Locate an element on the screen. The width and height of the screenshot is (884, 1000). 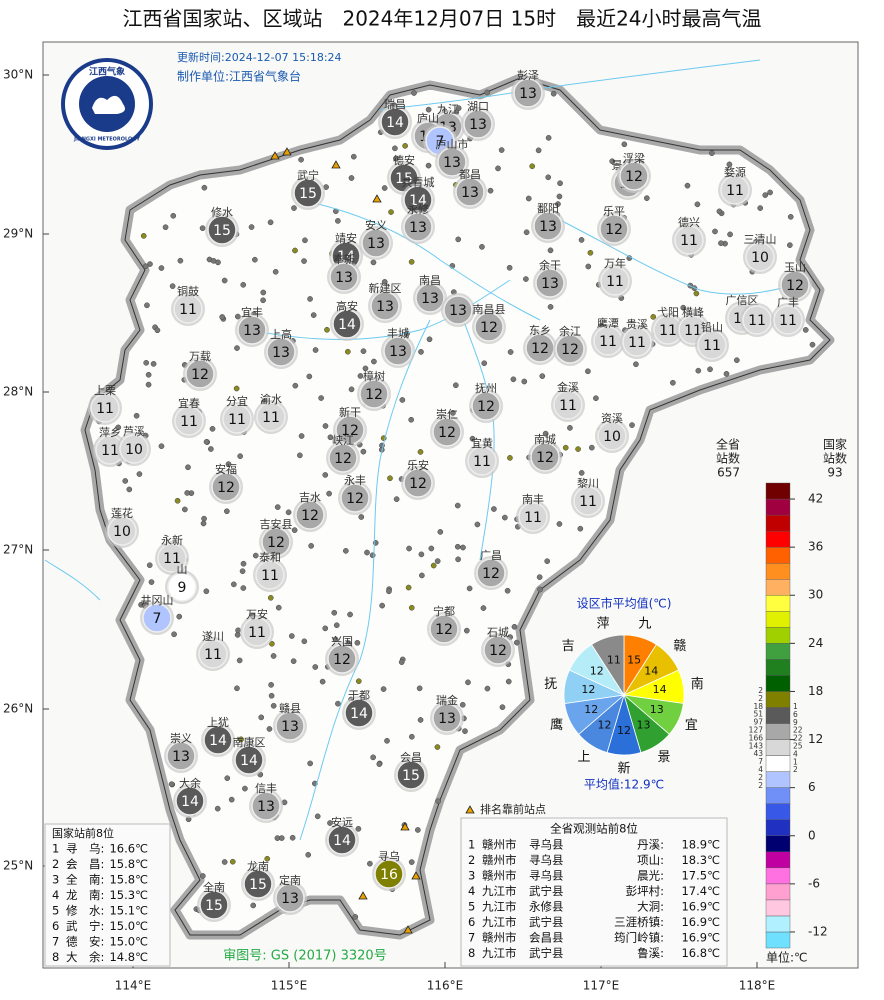
station-value: 15 is located at coordinates (404, 179).